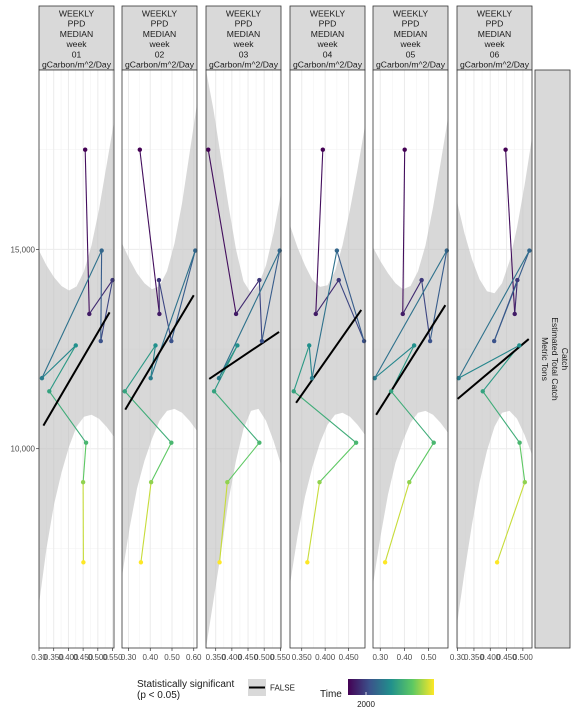  Describe the element at coordinates (391, 687) in the screenshot. I see `legend-colorbar` at that location.